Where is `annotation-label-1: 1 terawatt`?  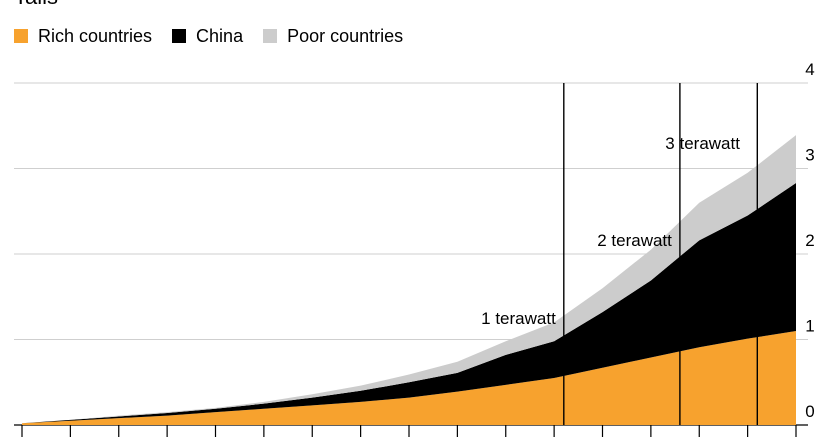 annotation-label-1: 1 terawatt is located at coordinates (518, 318).